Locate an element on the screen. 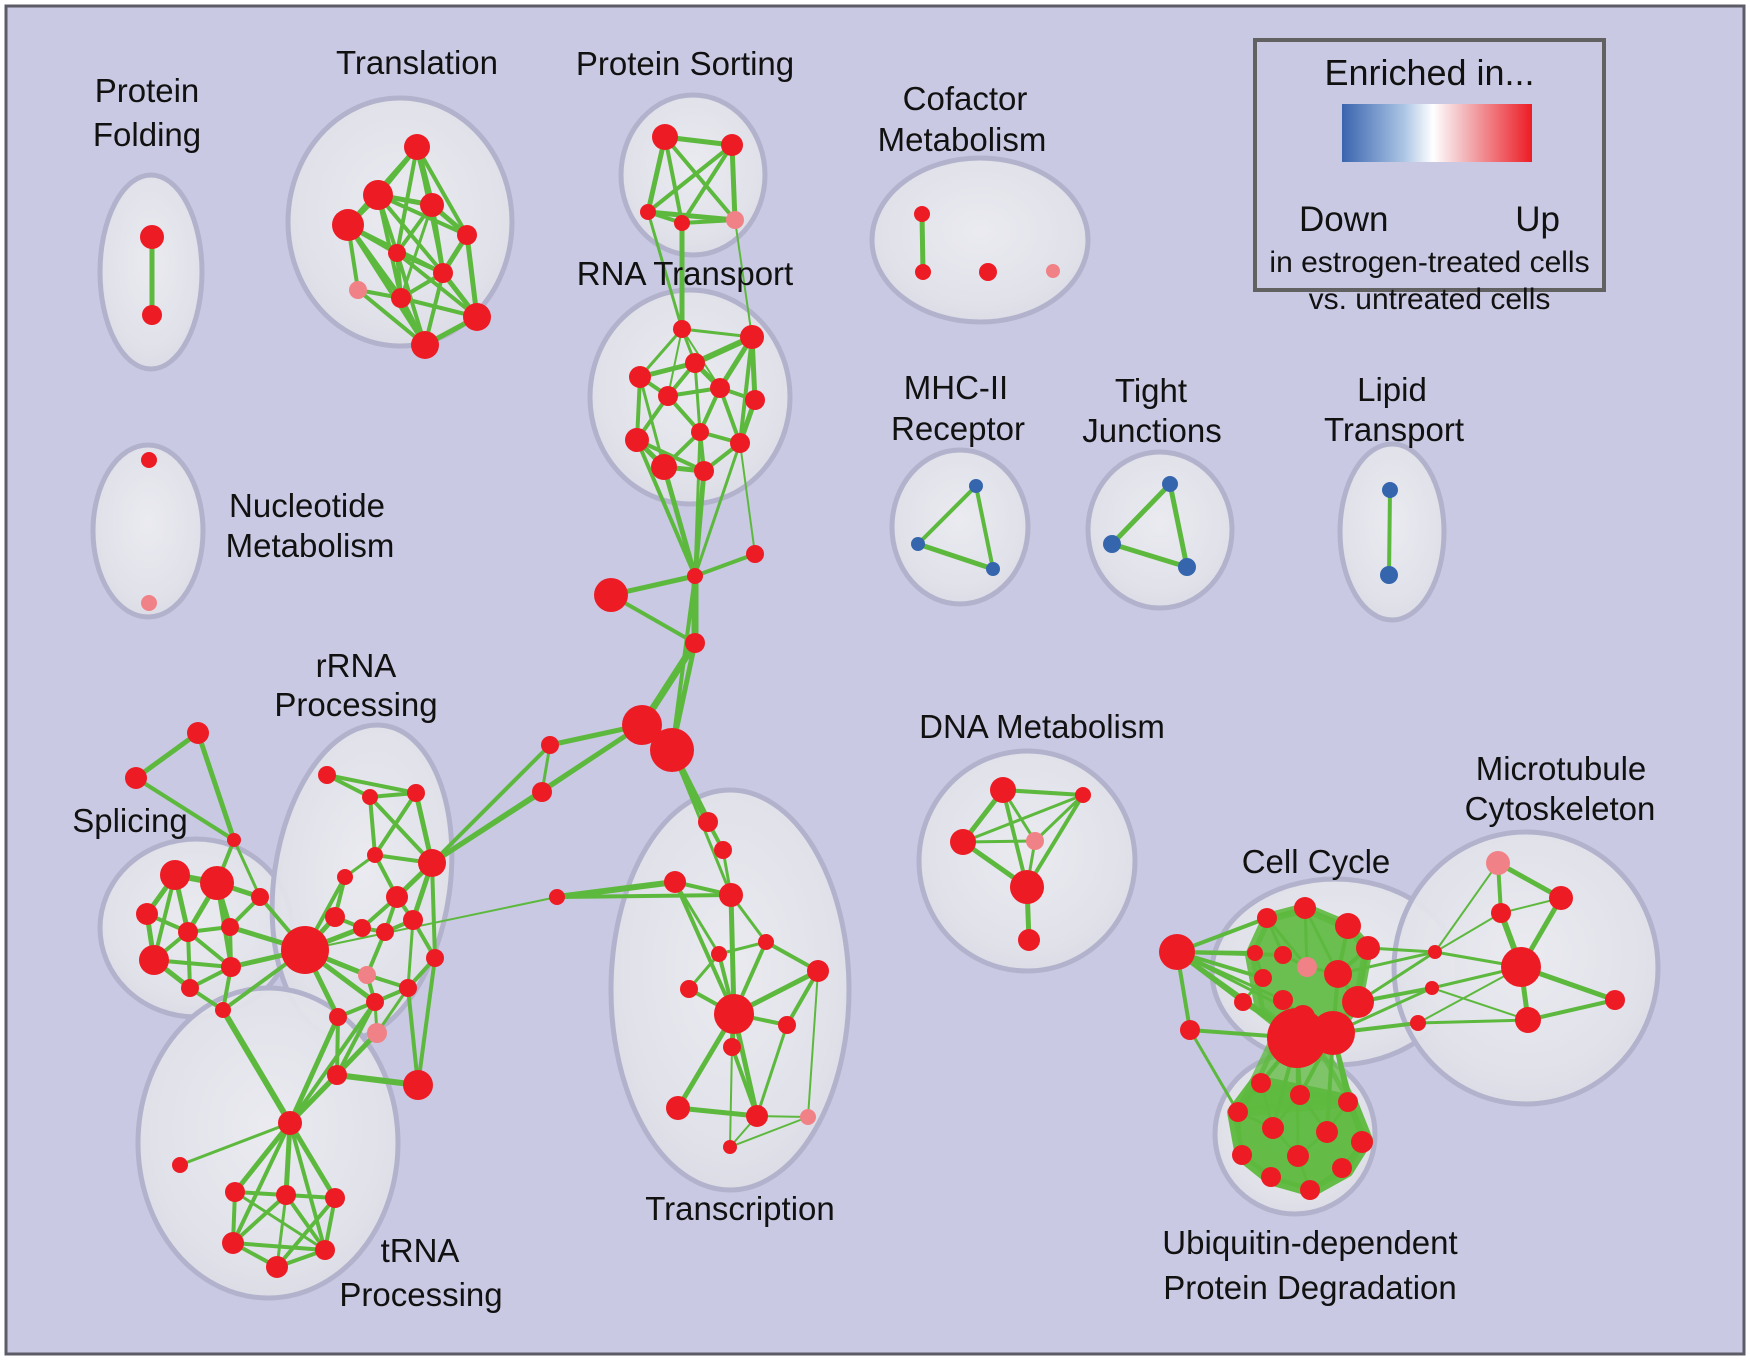  cluster-lipid-transport-label-line1: Lipid is located at coordinates (1392, 389).